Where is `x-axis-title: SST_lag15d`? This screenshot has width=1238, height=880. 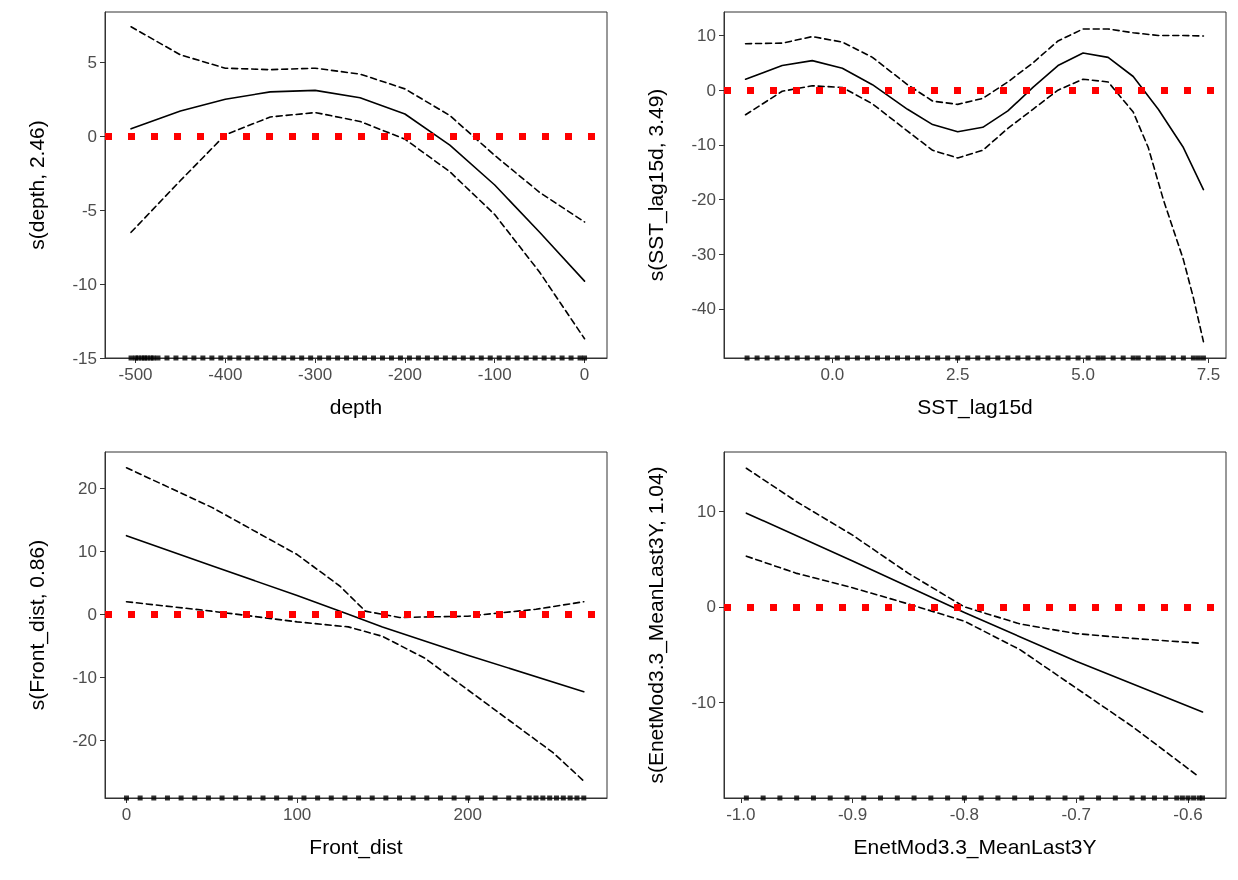
x-axis-title: SST_lag15d is located at coordinates (975, 407).